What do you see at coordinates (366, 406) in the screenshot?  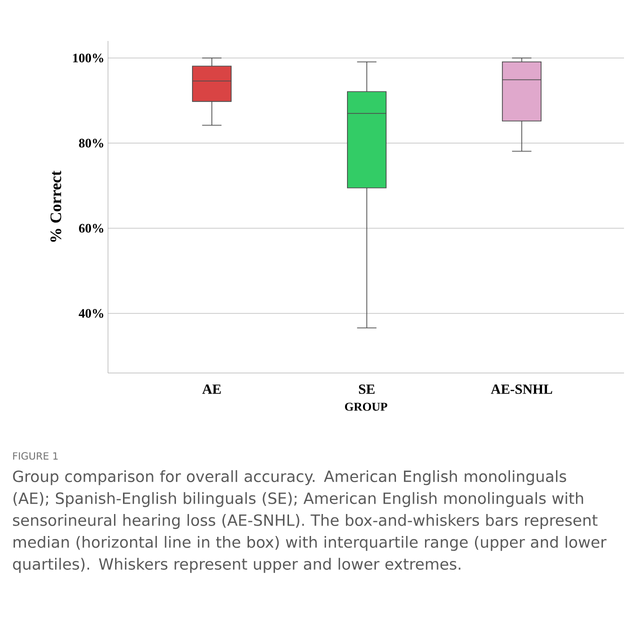 I see `x-axis-title: GROUP` at bounding box center [366, 406].